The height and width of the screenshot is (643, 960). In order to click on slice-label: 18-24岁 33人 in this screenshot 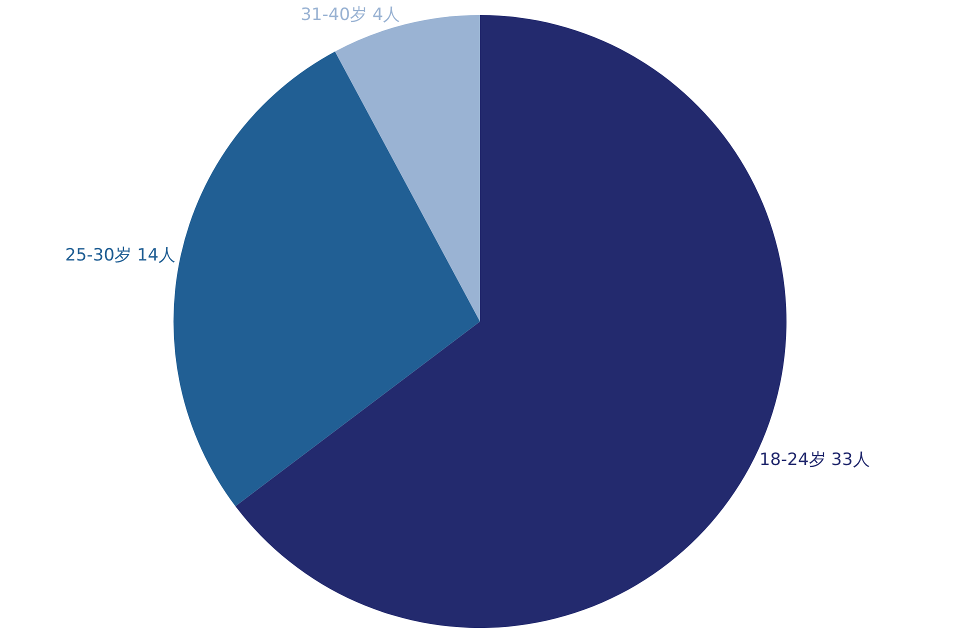, I will do `click(814, 460)`.